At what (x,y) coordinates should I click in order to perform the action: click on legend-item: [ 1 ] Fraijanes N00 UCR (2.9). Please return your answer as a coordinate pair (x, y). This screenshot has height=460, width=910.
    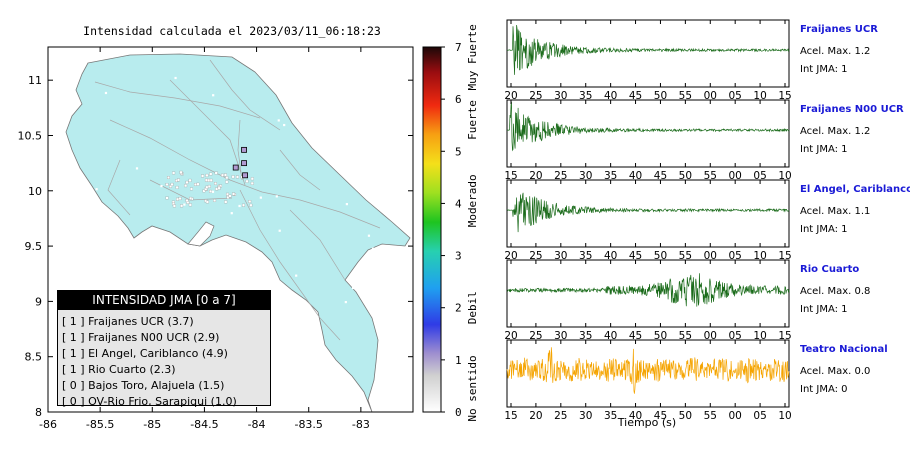
    Looking at the image, I should click on (166, 338).